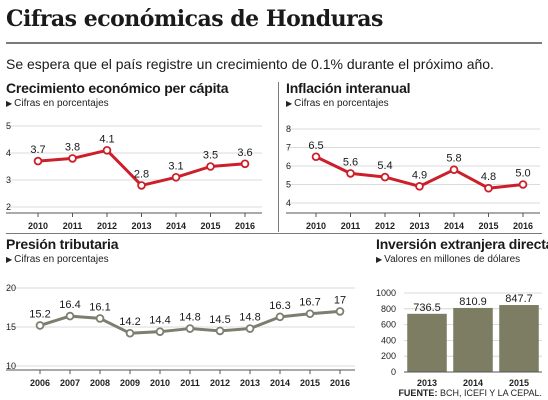  Describe the element at coordinates (175, 166) in the screenshot. I see `data-label: 3.1` at that location.